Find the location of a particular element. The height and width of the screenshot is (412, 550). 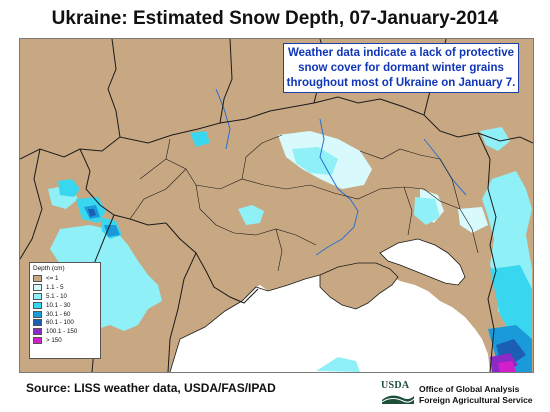

legend-item: 60.1 - 100 is located at coordinates (65, 322).